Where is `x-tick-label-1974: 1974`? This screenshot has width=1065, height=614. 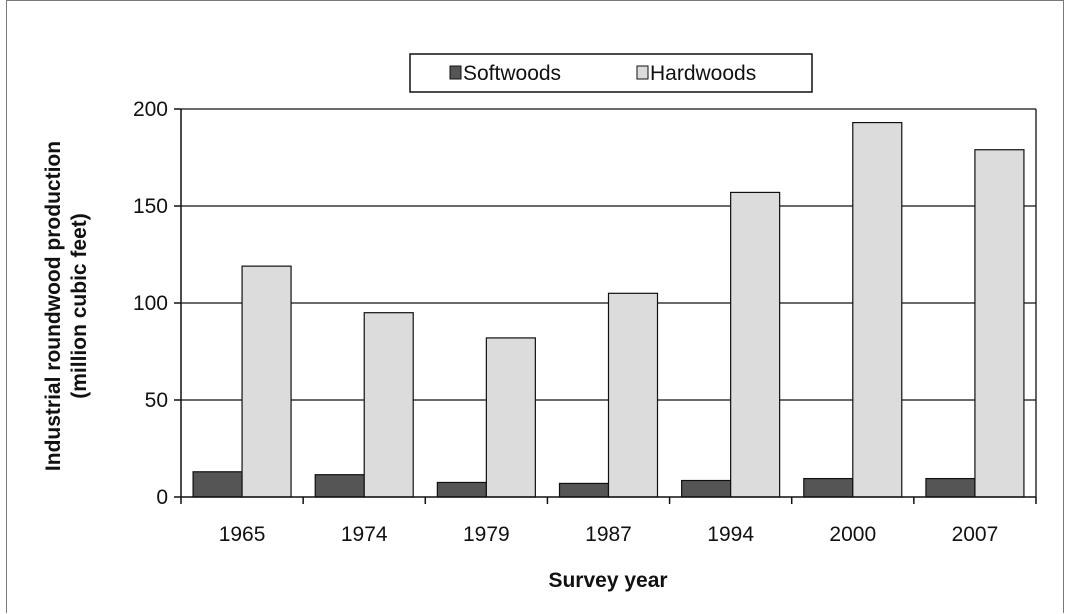 x-tick-label-1974: 1974 is located at coordinates (364, 534).